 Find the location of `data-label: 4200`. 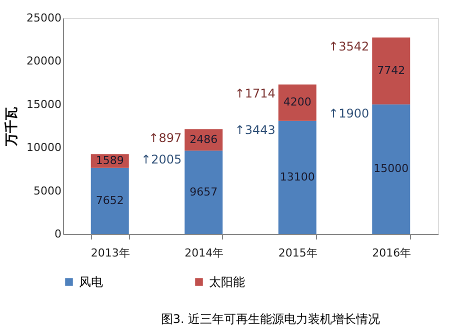

data-label: 4200 is located at coordinates (297, 102).